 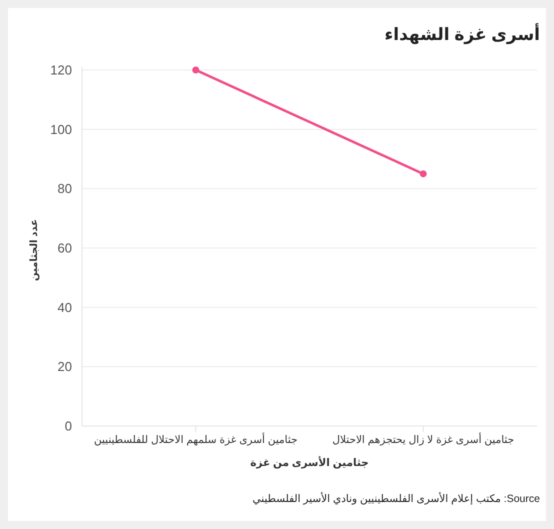 I want to click on y-tick-label: 80, so click(x=65, y=188).